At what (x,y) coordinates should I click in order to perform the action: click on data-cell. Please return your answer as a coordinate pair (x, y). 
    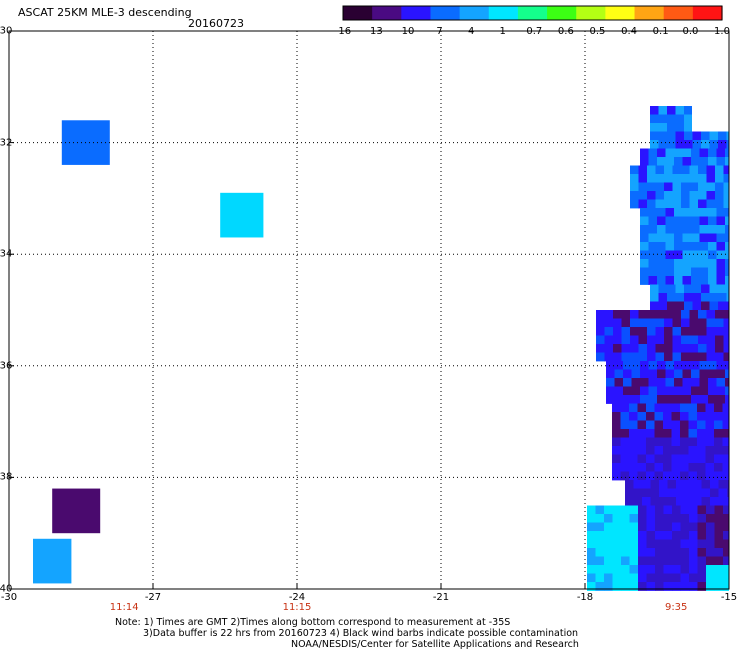
    Looking at the image, I should click on (52, 561).